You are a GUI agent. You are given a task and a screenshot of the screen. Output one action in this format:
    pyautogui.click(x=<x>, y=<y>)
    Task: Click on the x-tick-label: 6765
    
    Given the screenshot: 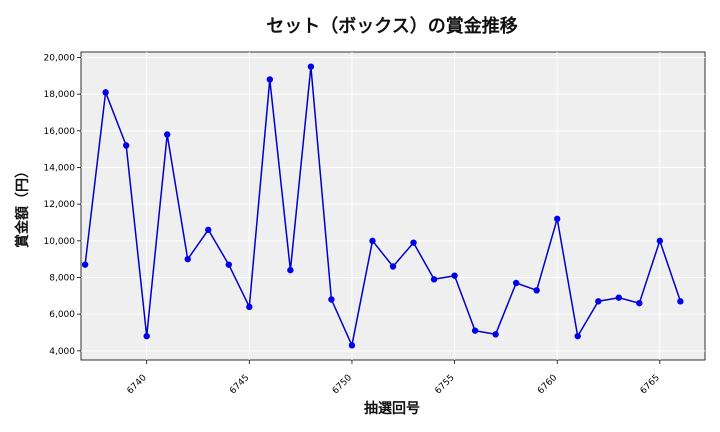 What is the action you would take?
    pyautogui.click(x=650, y=384)
    